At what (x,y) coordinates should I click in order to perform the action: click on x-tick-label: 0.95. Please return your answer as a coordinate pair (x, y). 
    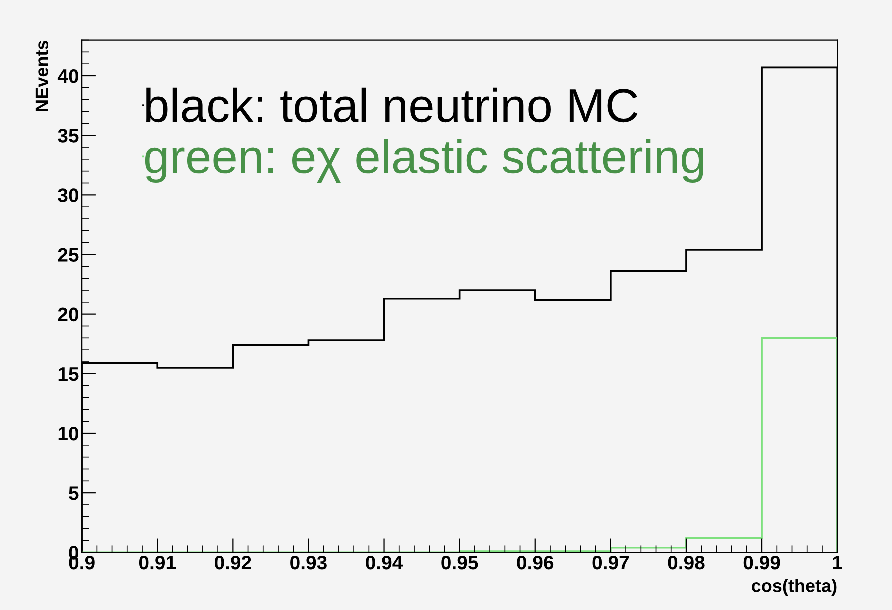
    Looking at the image, I should click on (460, 563).